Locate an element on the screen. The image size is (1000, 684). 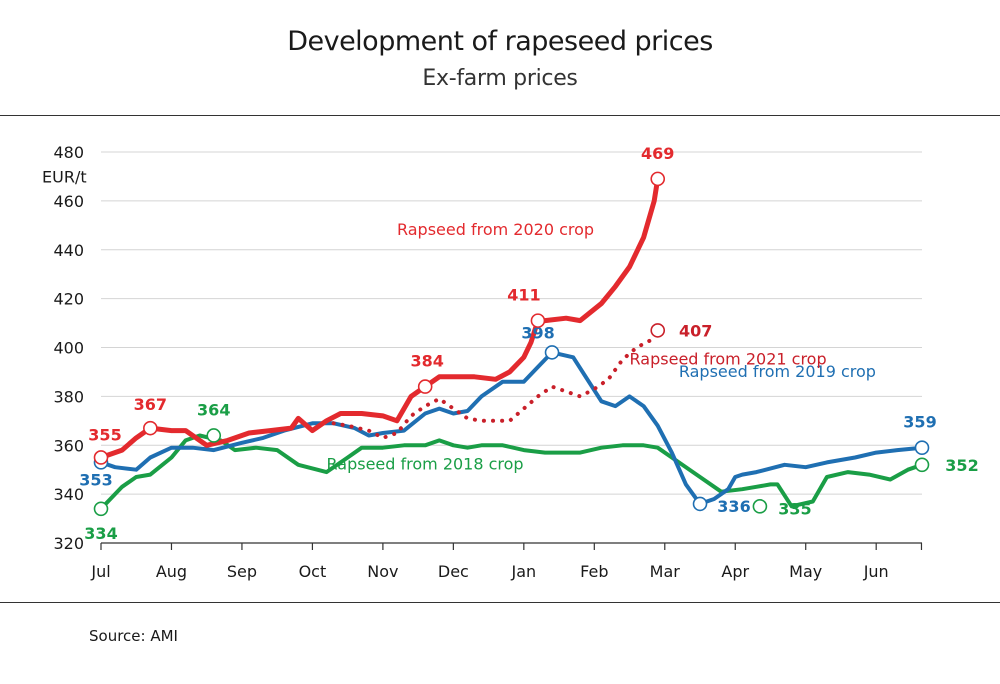
y-tick-label: 340 is located at coordinates (68, 494).